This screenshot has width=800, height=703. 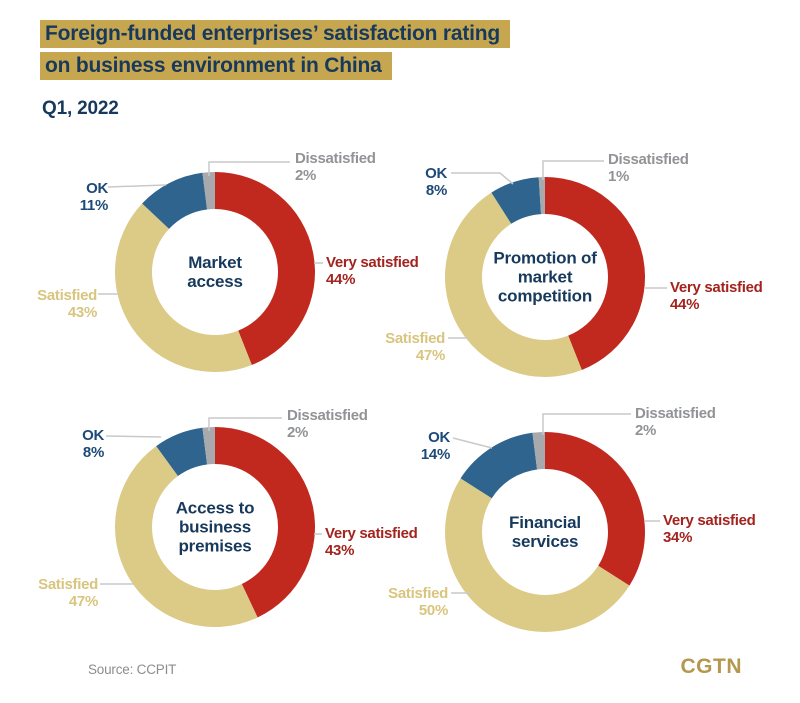 I want to click on label-ok: OK 14%, so click(x=435, y=446).